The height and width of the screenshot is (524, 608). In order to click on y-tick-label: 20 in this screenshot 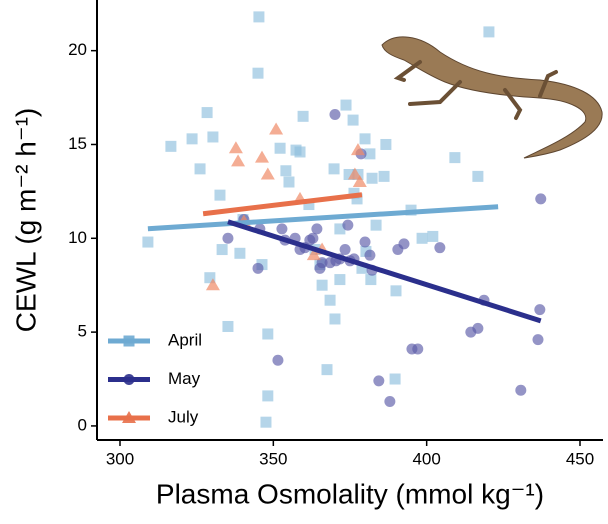, I will do `click(77, 49)`.